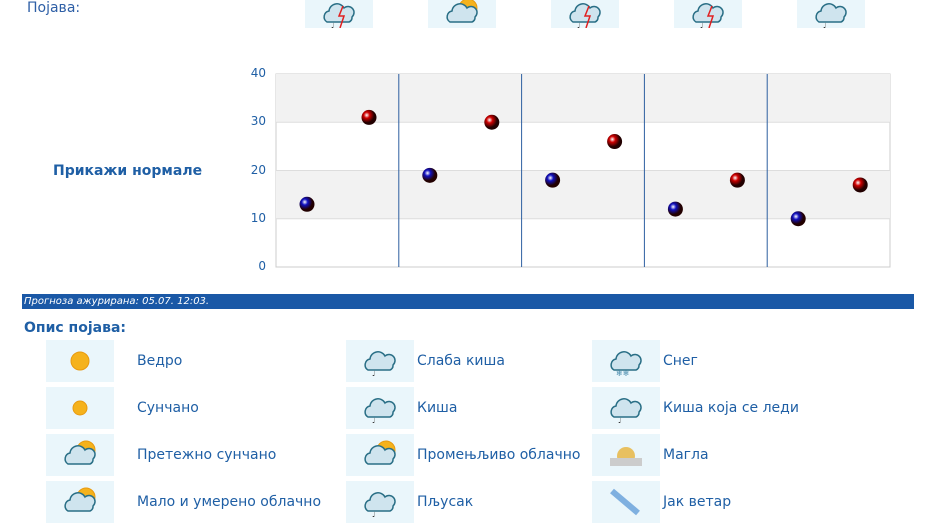  I want to click on day-partly-cloudy-icon, so click(462, 14).